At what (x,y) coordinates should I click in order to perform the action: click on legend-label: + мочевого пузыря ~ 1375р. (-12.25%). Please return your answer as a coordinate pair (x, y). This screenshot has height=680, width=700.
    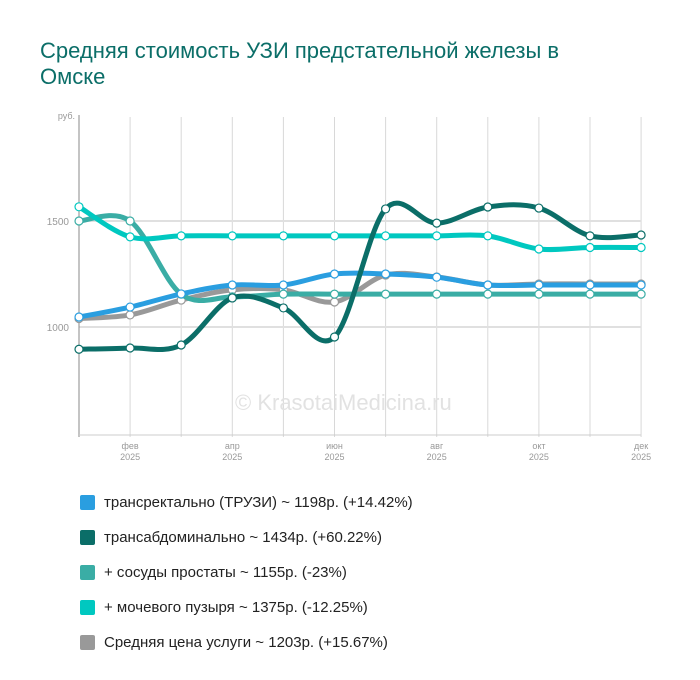
    Looking at the image, I should click on (236, 607).